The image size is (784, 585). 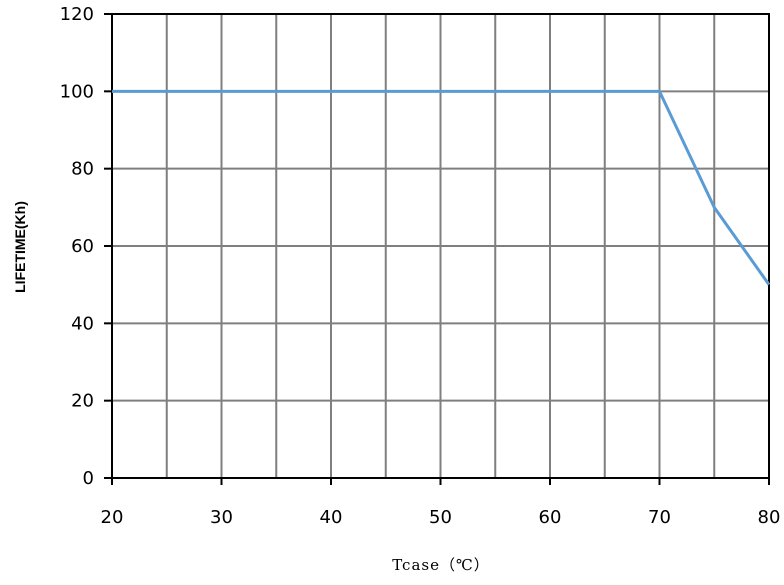 What do you see at coordinates (77, 14) in the screenshot?
I see `y-tick-label: 120` at bounding box center [77, 14].